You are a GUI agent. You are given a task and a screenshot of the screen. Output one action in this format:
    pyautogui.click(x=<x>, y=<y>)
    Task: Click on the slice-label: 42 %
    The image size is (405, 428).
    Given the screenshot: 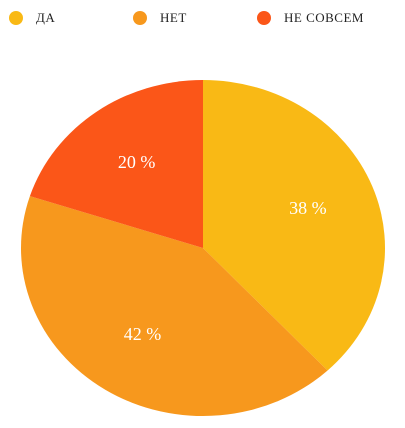 What is the action you would take?
    pyautogui.click(x=143, y=334)
    